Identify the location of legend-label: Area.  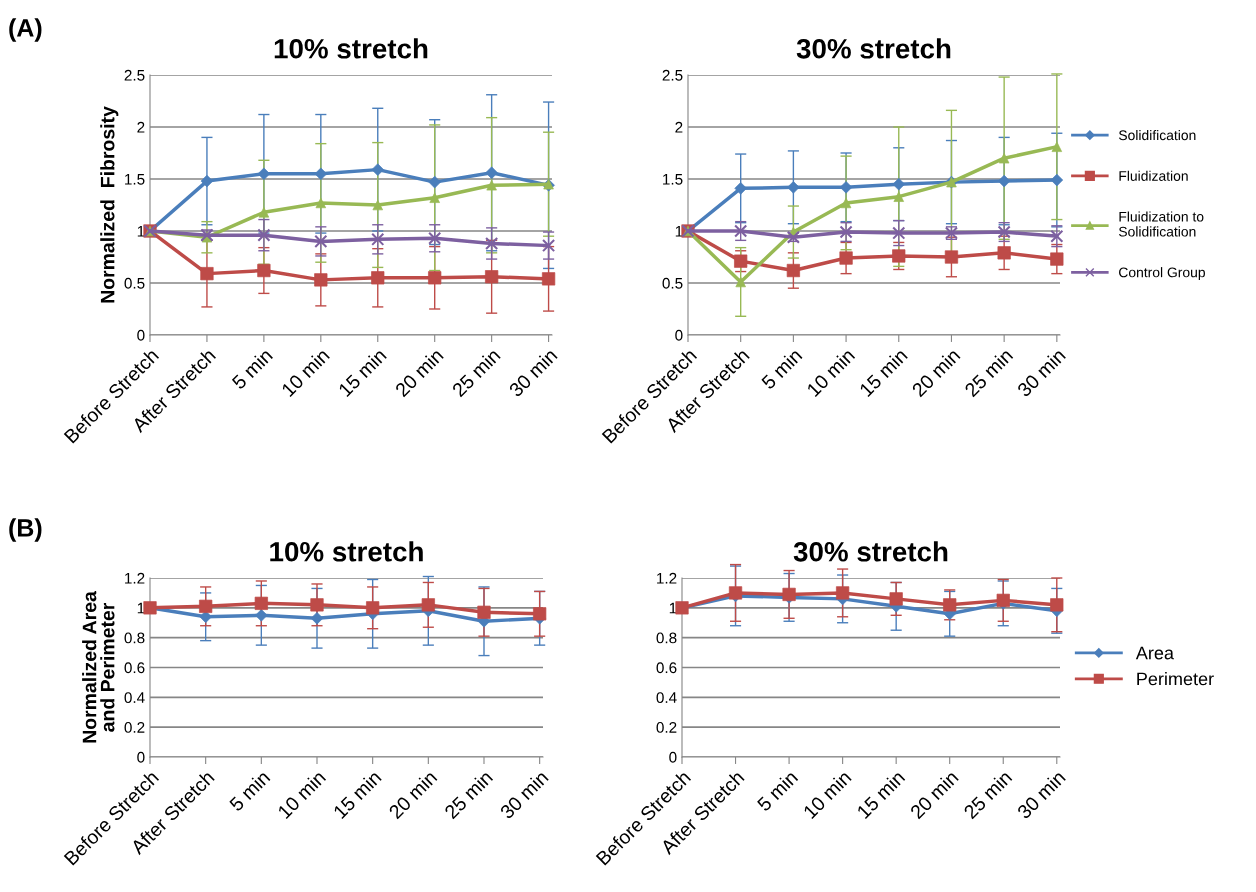
(1154, 653).